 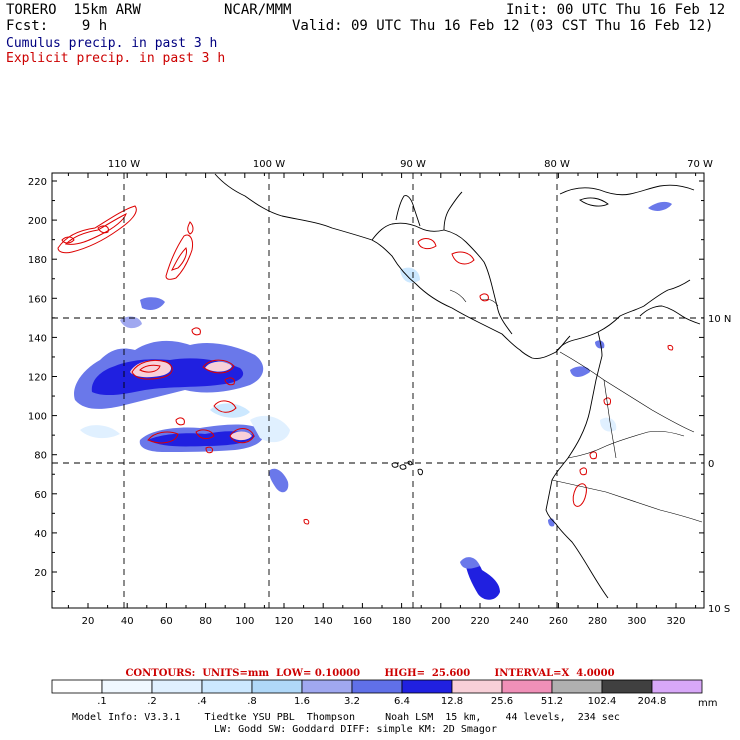 I want to click on x-tick-label: 20, so click(x=88, y=621).